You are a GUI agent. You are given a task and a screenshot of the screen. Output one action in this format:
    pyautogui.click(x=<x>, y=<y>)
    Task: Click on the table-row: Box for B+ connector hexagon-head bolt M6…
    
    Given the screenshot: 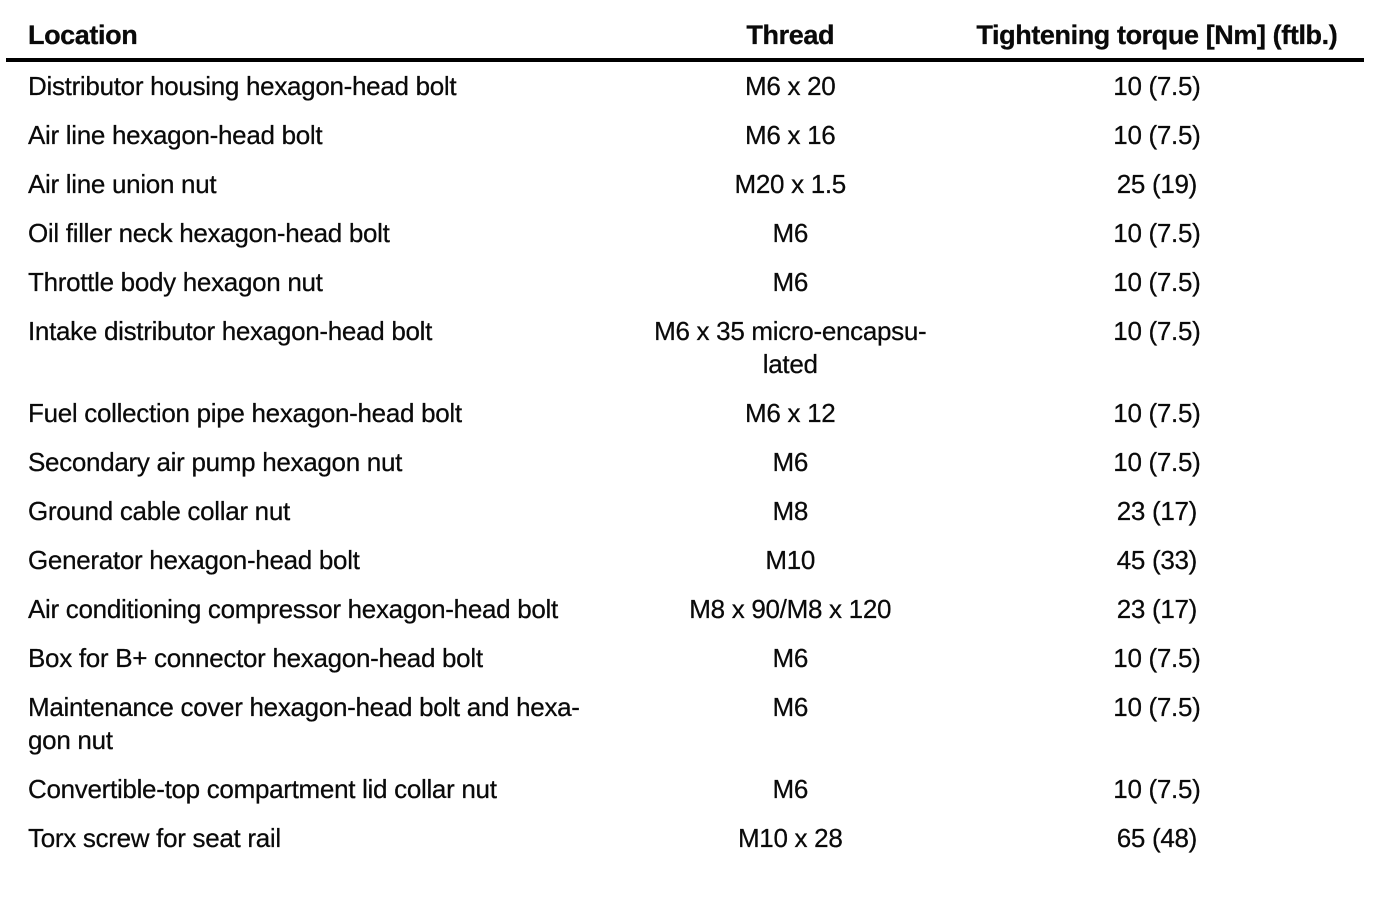 What is the action you would take?
    pyautogui.click(x=685, y=658)
    